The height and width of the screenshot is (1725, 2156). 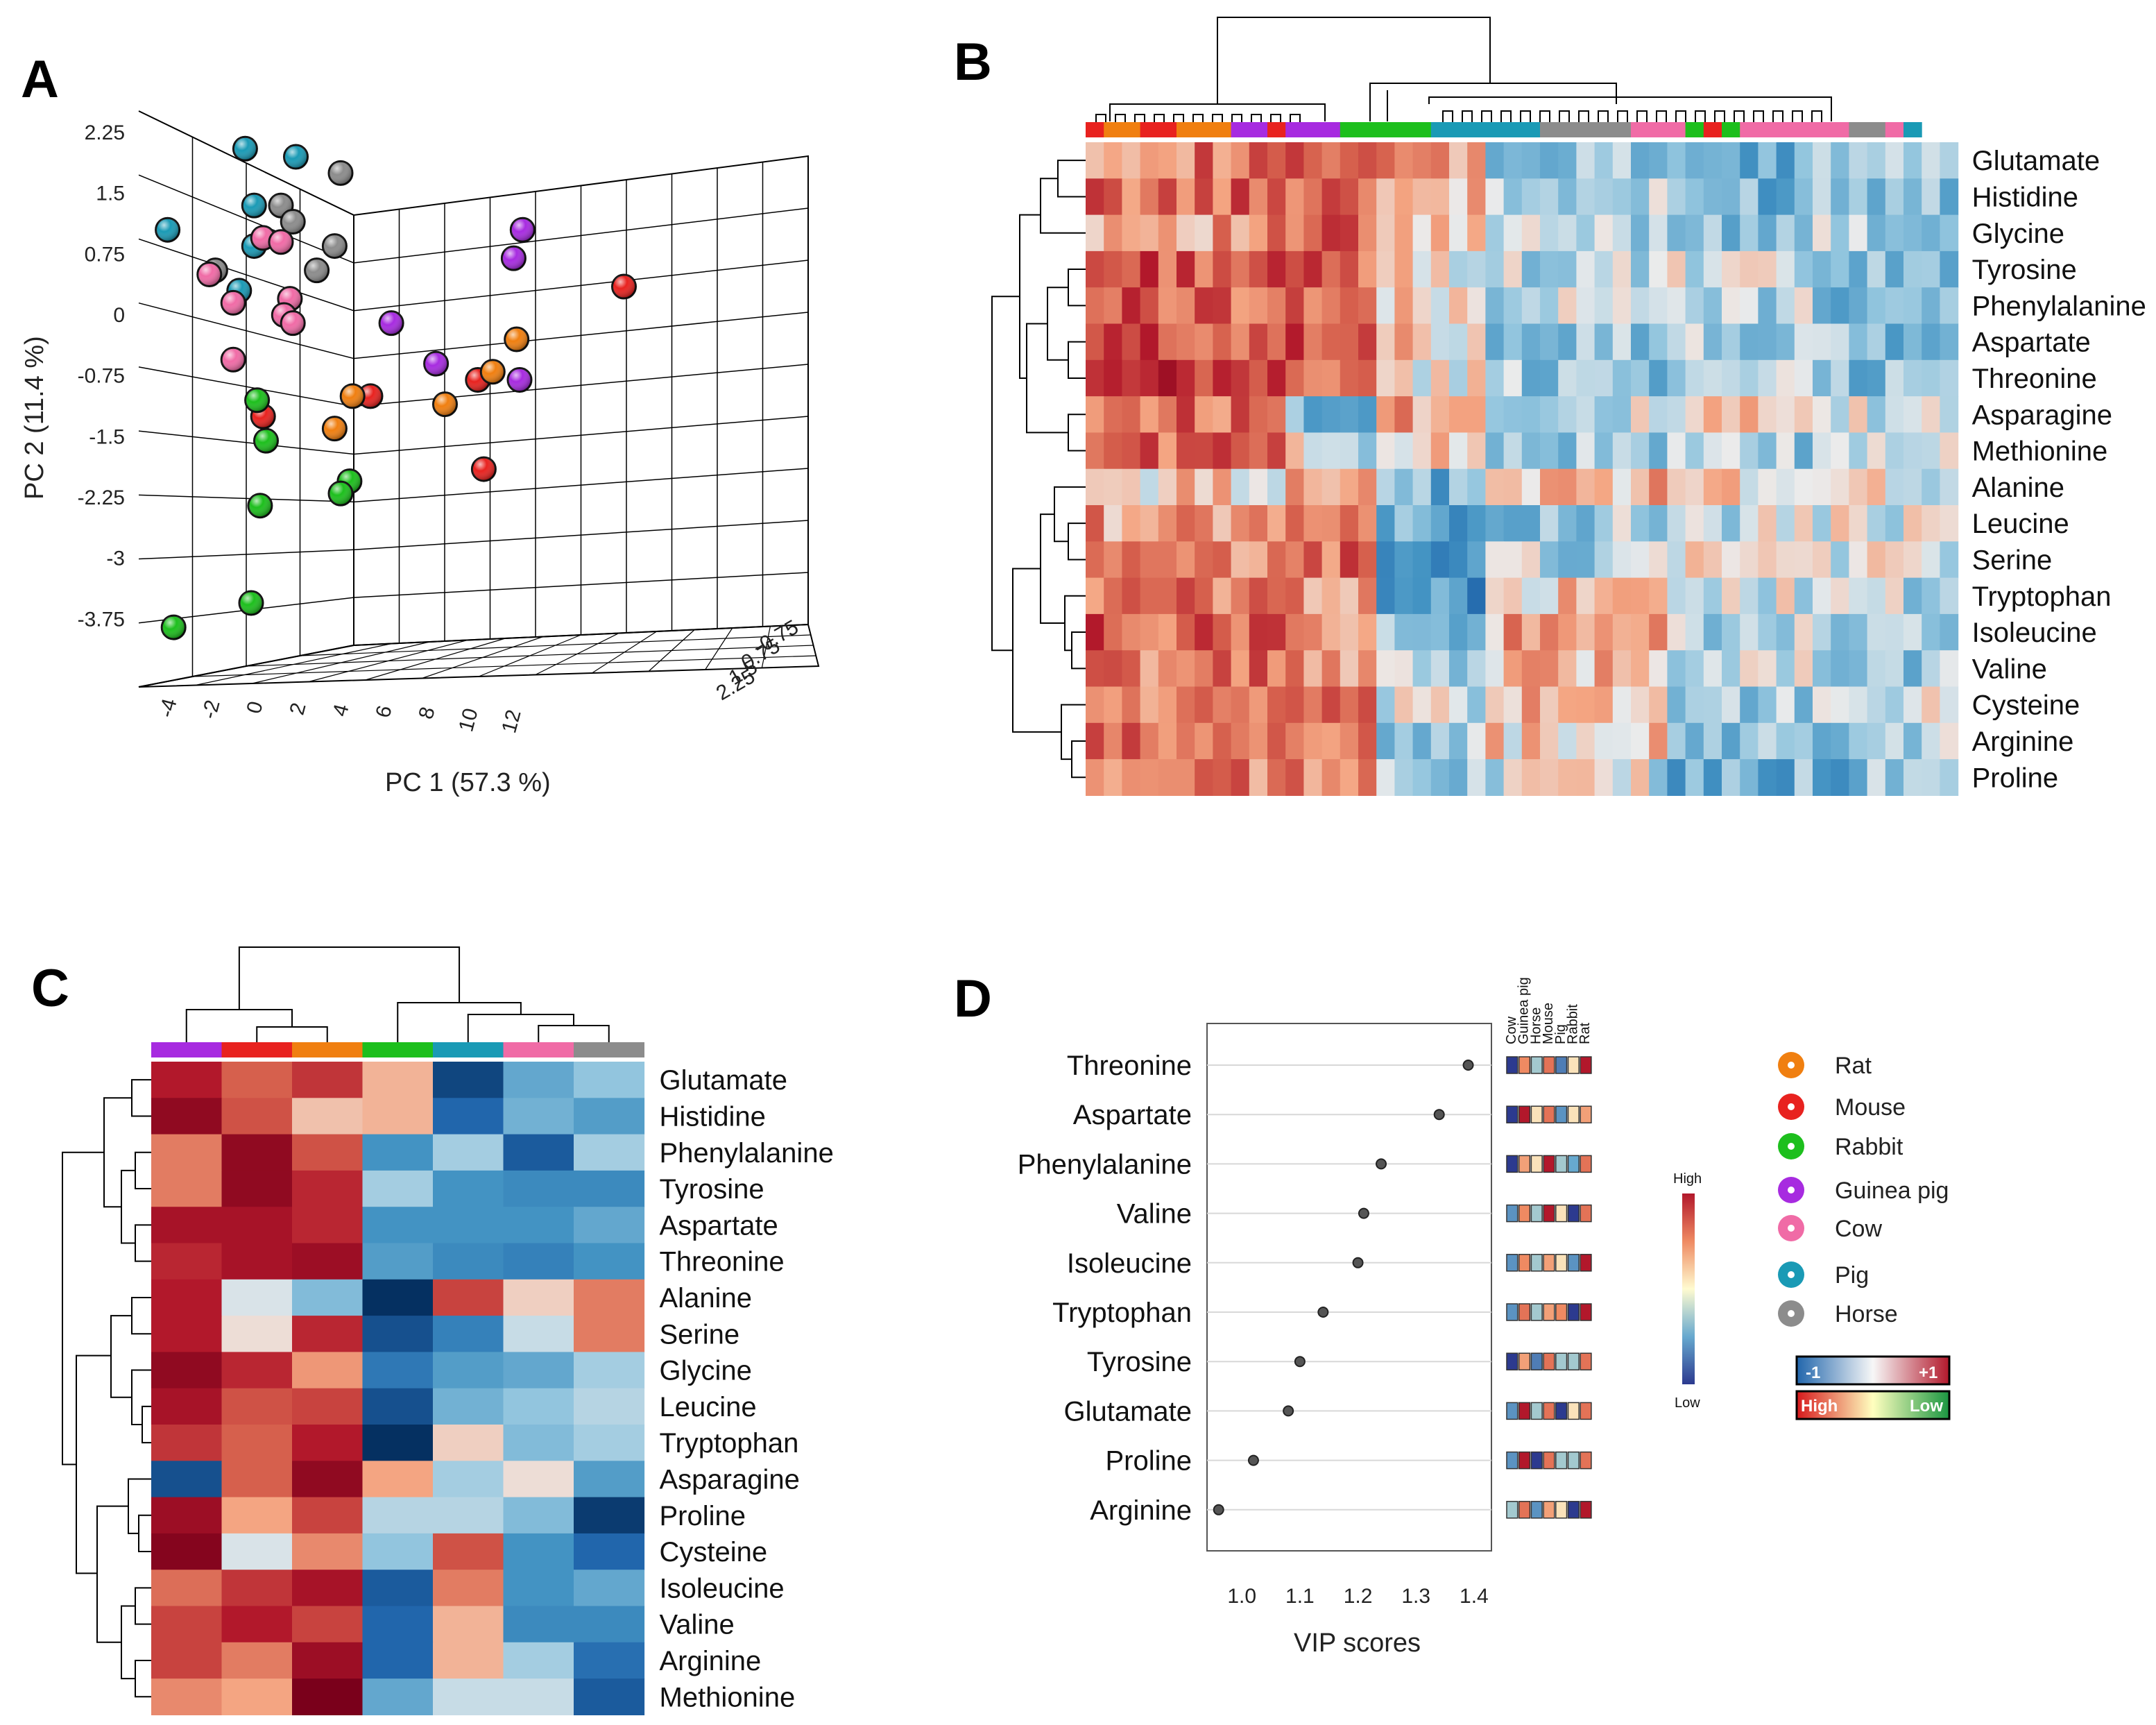 I want to click on pca-x-tick: 10, so click(x=468, y=720).